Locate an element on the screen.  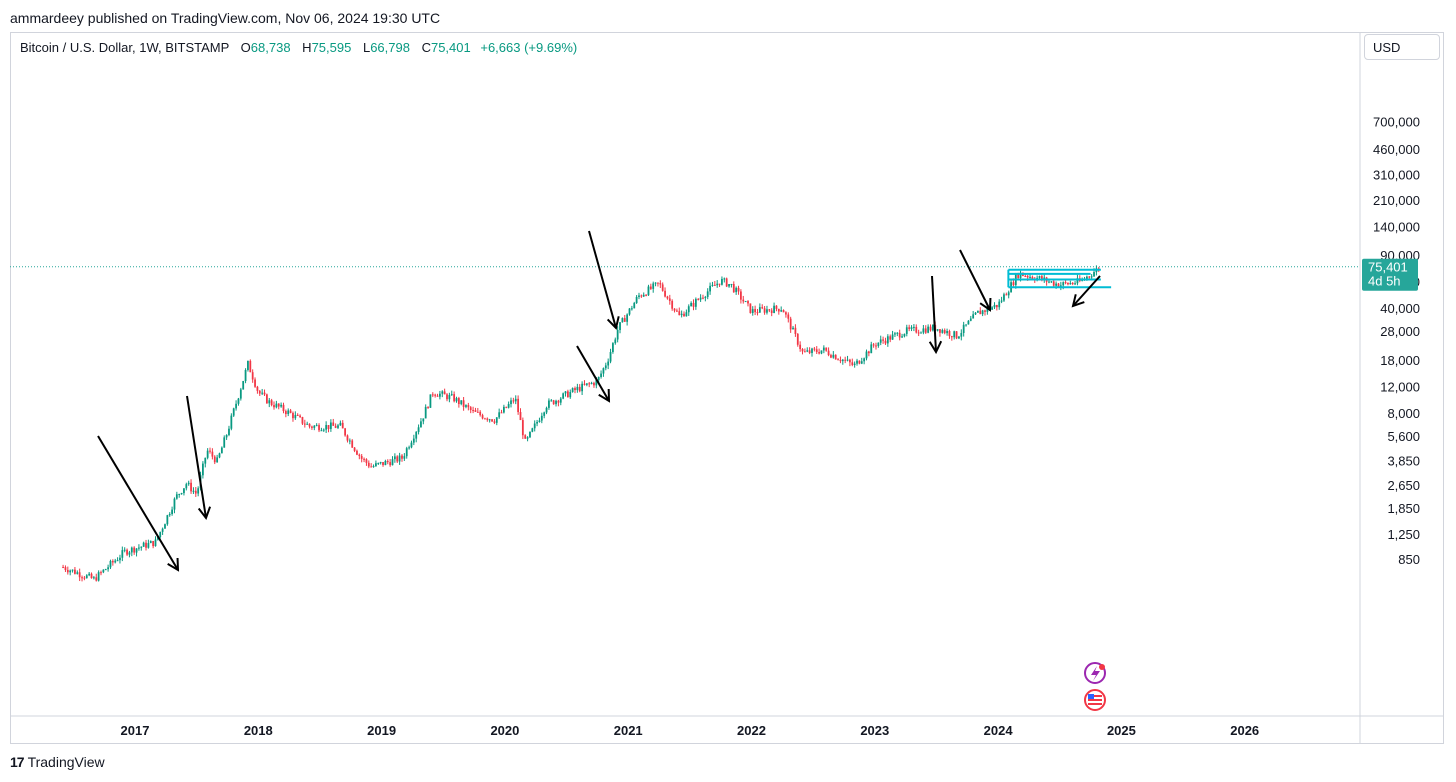
currency-button: USD is located at coordinates (1402, 47).